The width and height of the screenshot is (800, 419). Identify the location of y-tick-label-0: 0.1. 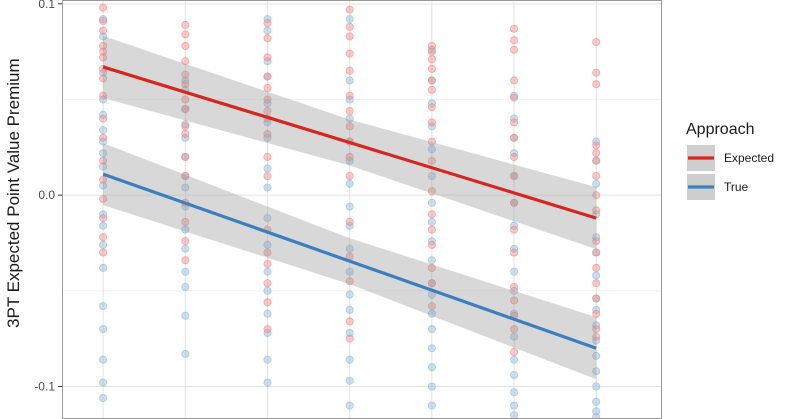
(46, 5).